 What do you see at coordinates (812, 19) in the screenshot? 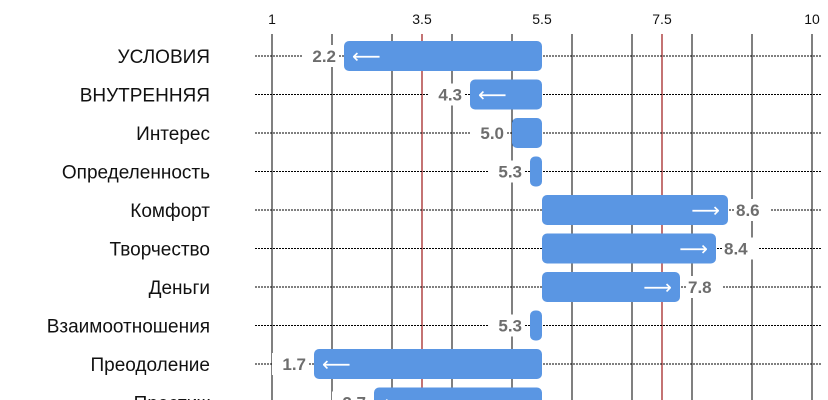
I see `x-tick-label-4: 10` at bounding box center [812, 19].